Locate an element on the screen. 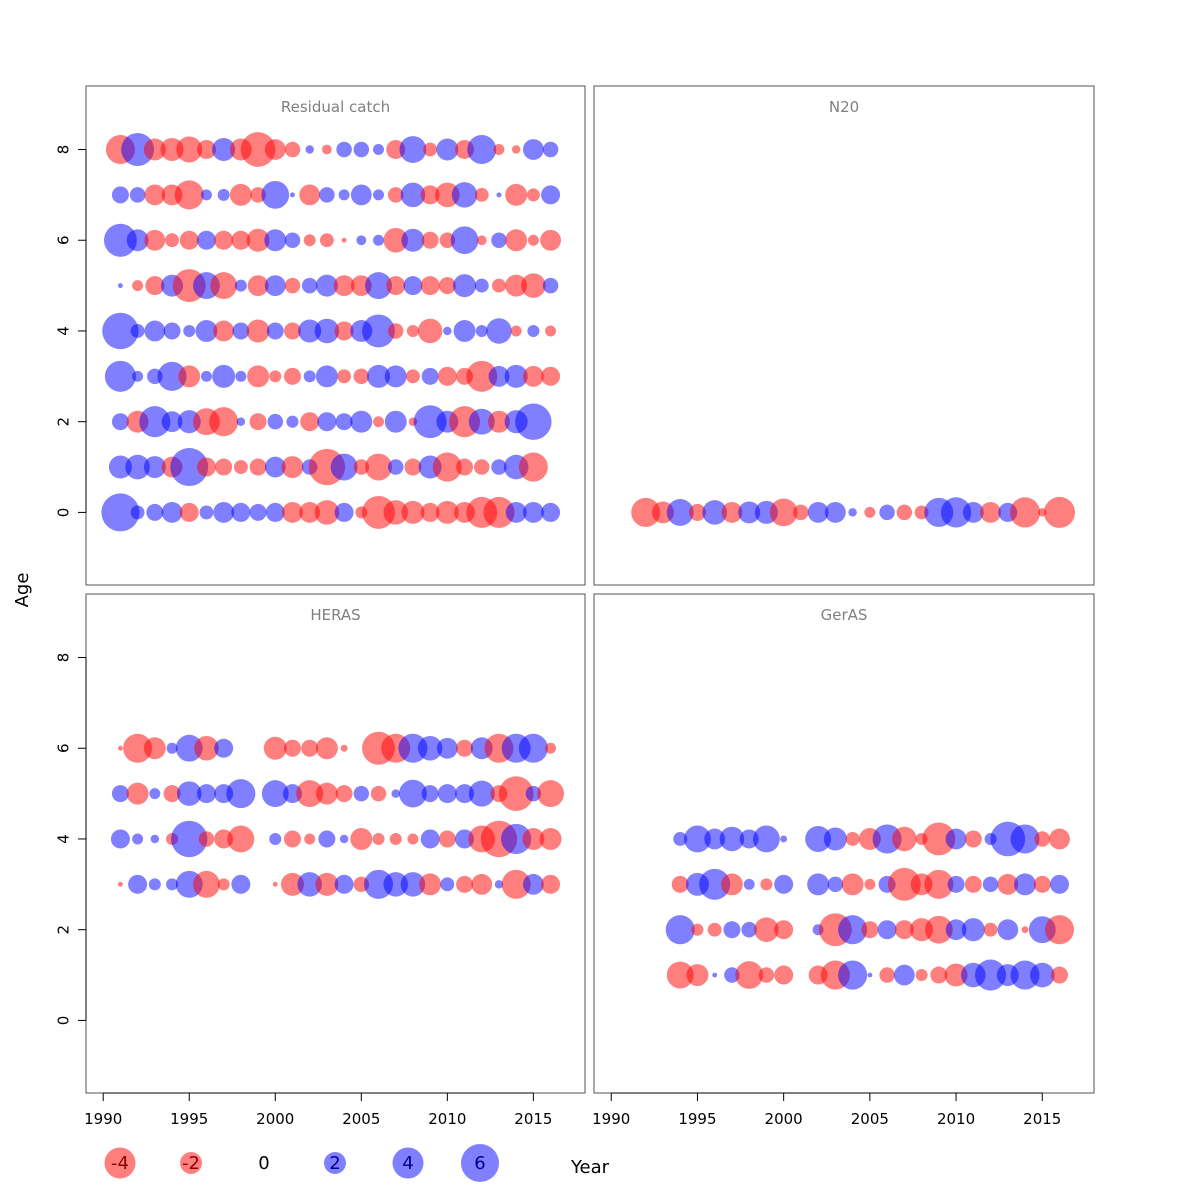  legend: -4 -2 0 2 4 6 is located at coordinates (301, 1163).